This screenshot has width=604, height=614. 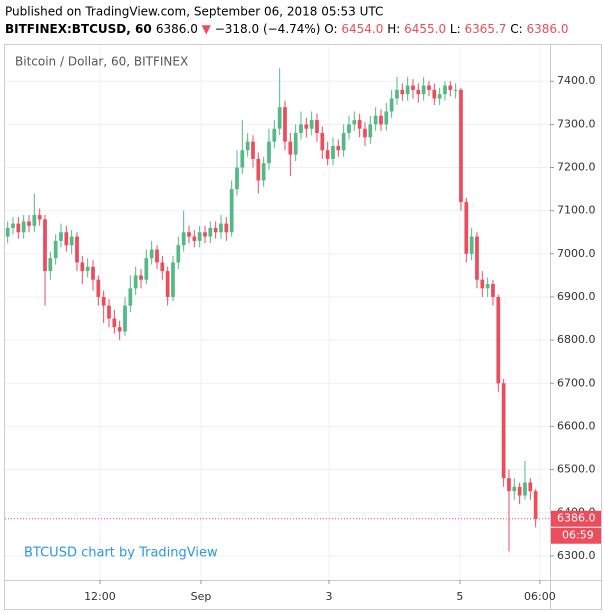 I want to click on ohlc-label: H:, so click(x=395, y=29).